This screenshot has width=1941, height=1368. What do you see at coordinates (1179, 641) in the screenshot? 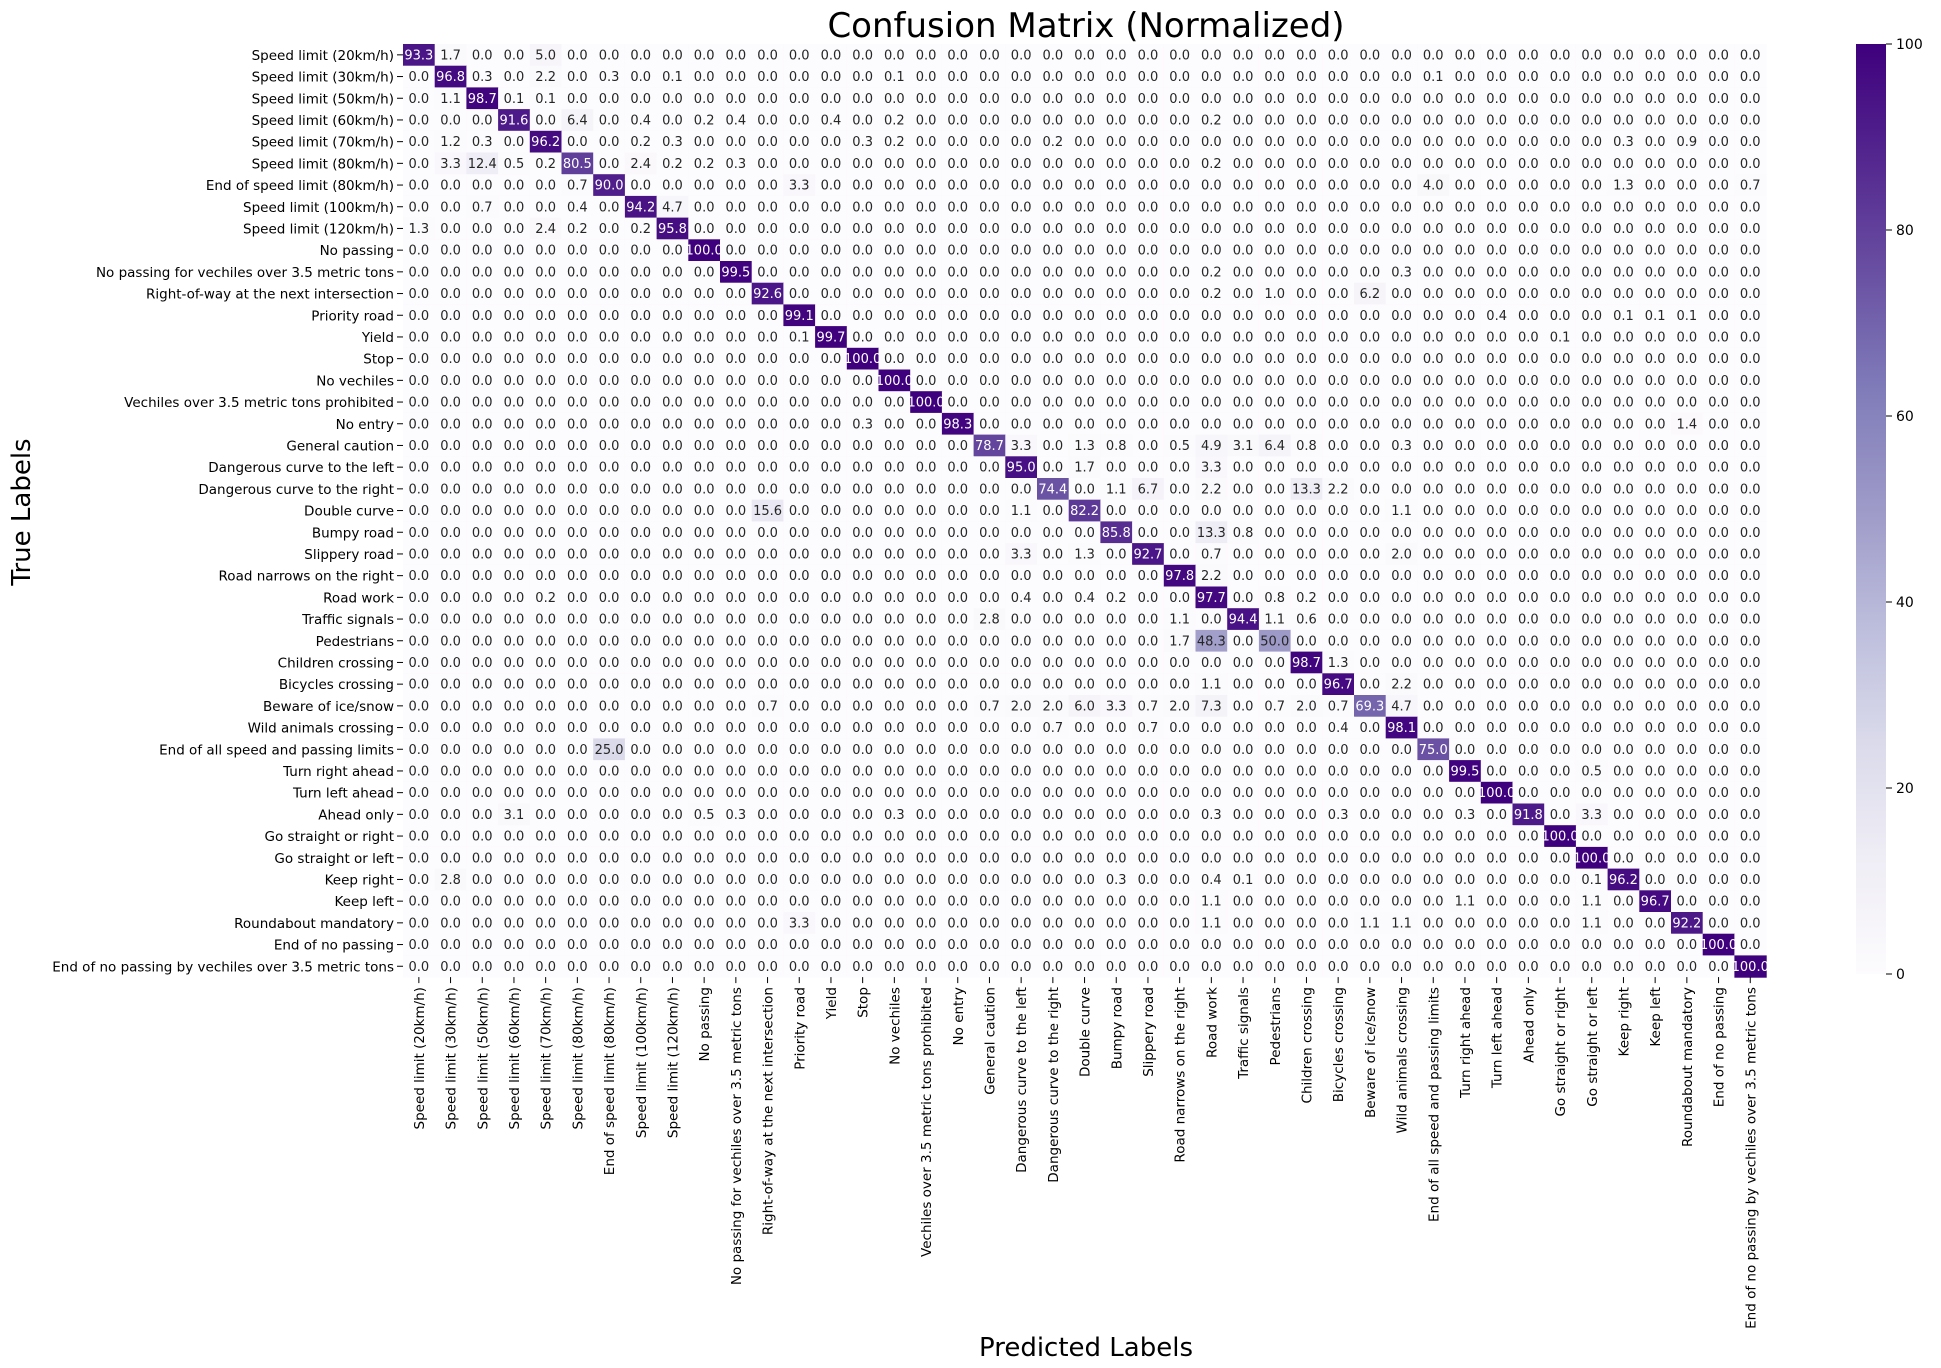
I see `cell-value-label: 1.7` at bounding box center [1179, 641].